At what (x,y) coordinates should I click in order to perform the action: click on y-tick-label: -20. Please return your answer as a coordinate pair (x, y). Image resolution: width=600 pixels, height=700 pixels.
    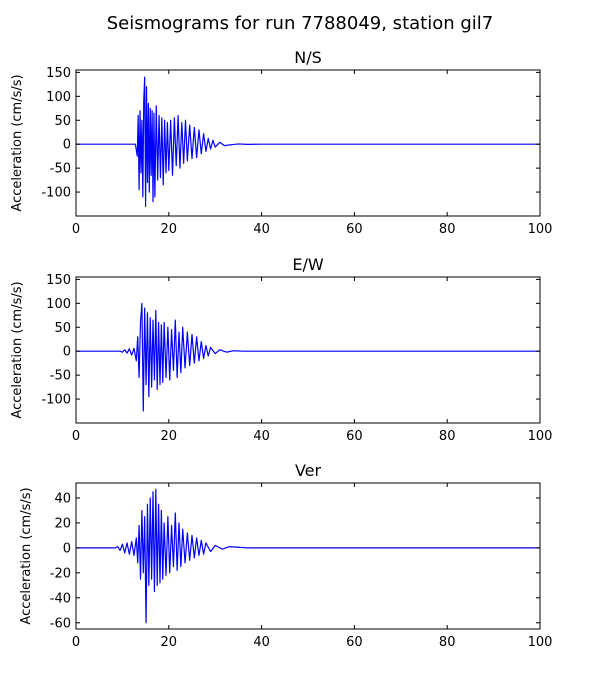
    Looking at the image, I should click on (60, 573).